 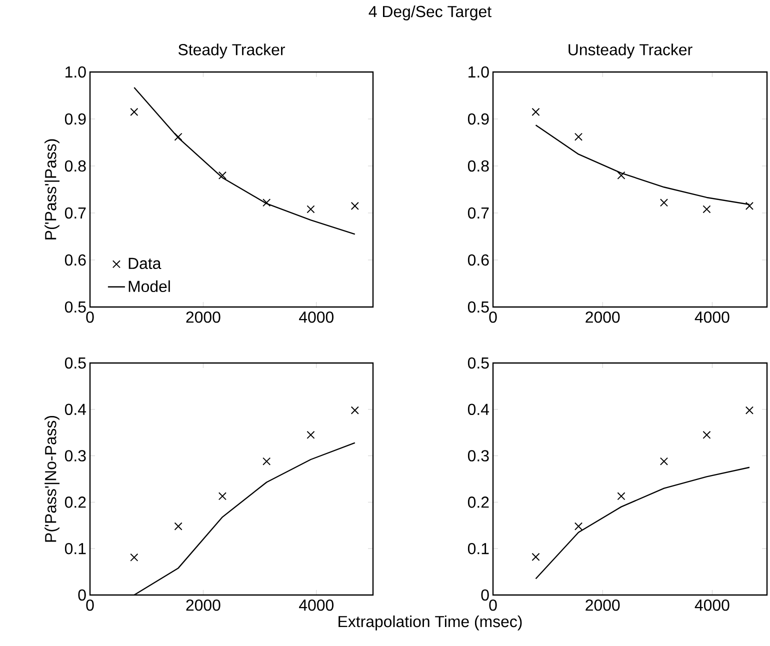 I want to click on y-axis-title: P('Pass'|Pass), so click(x=52, y=189).